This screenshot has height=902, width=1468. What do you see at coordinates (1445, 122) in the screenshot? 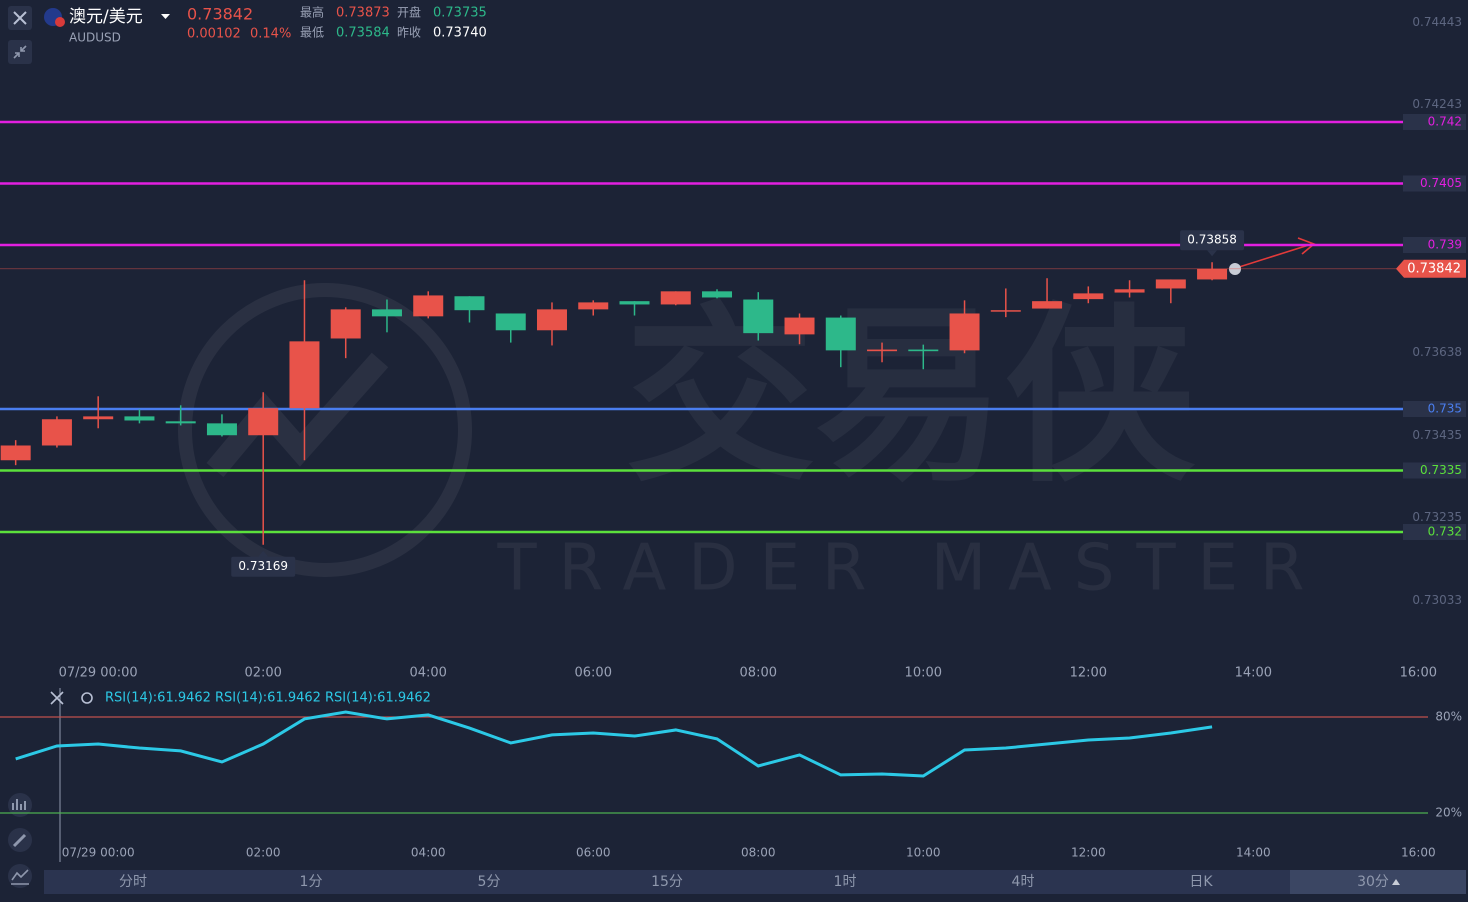
I see `level-label: 0.742` at bounding box center [1445, 122].